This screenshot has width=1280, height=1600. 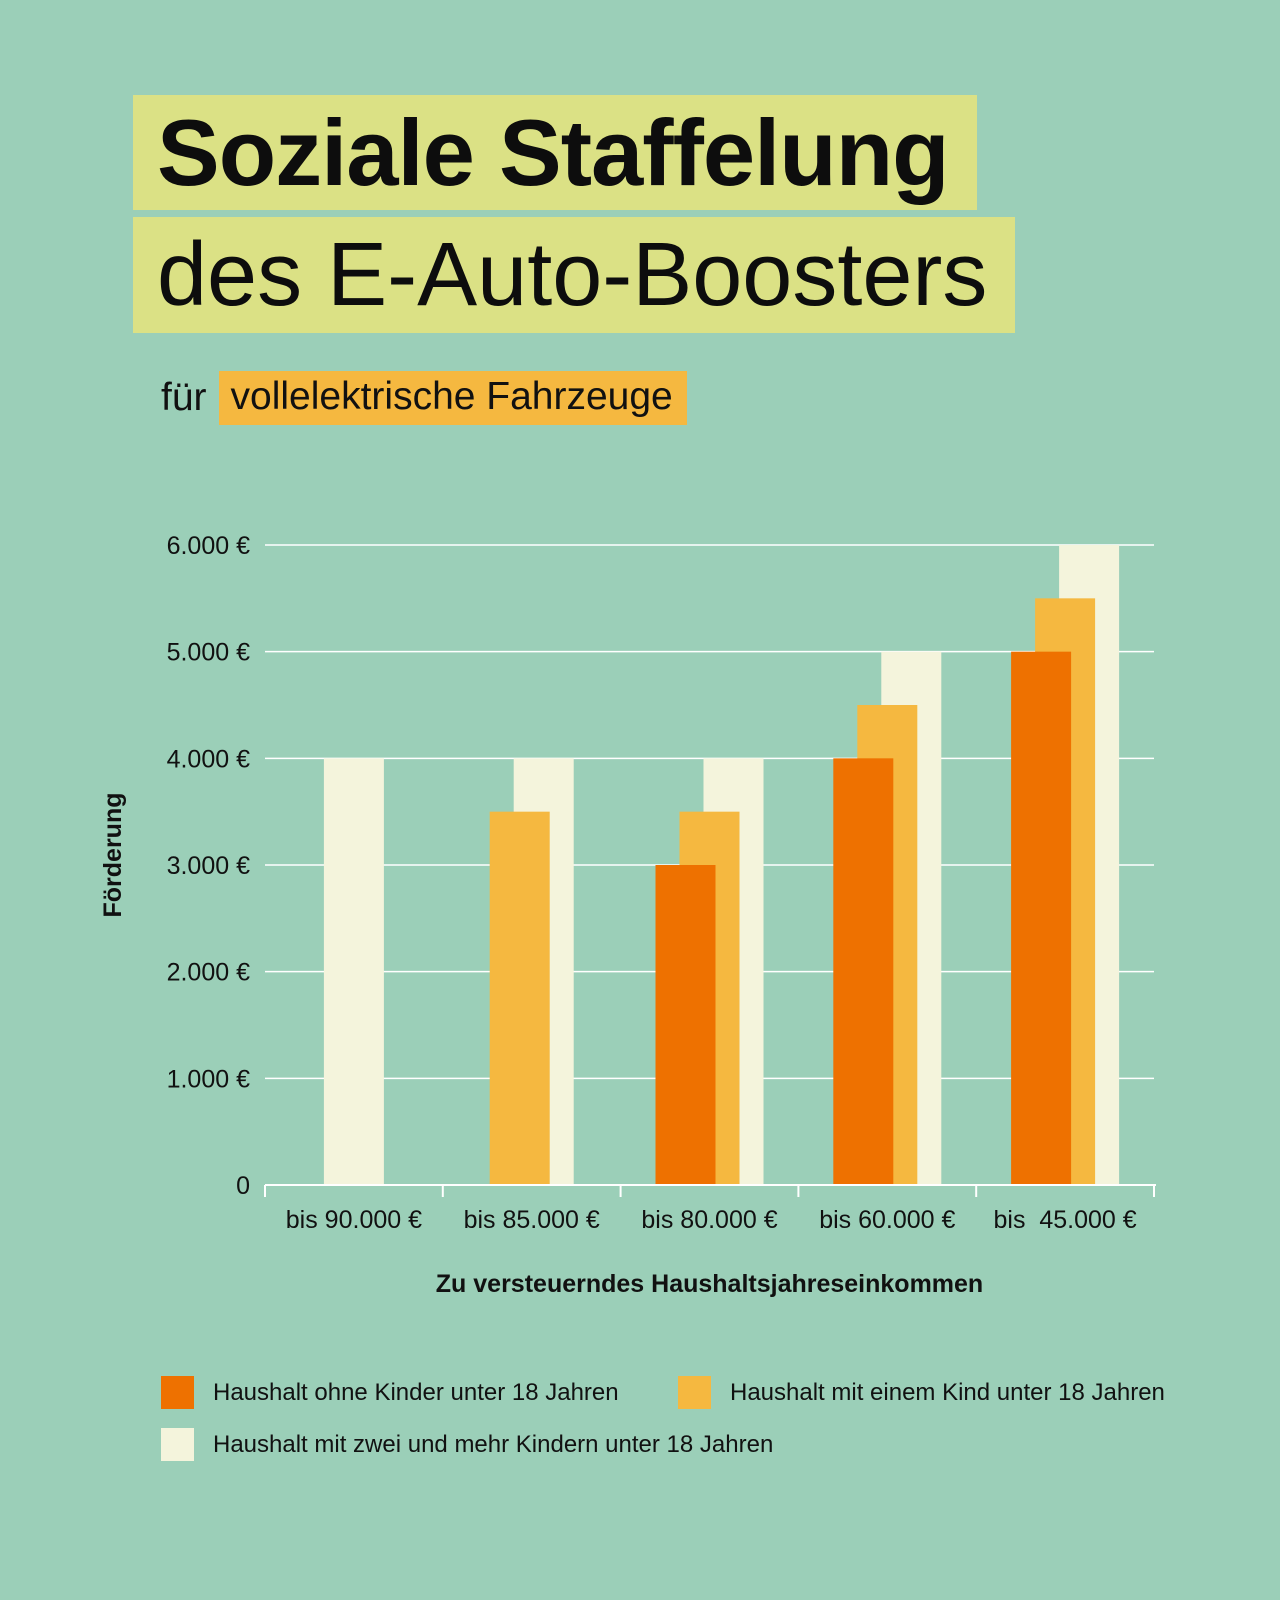 I want to click on title-line-1: Soziale Staffelung, so click(x=555, y=152).